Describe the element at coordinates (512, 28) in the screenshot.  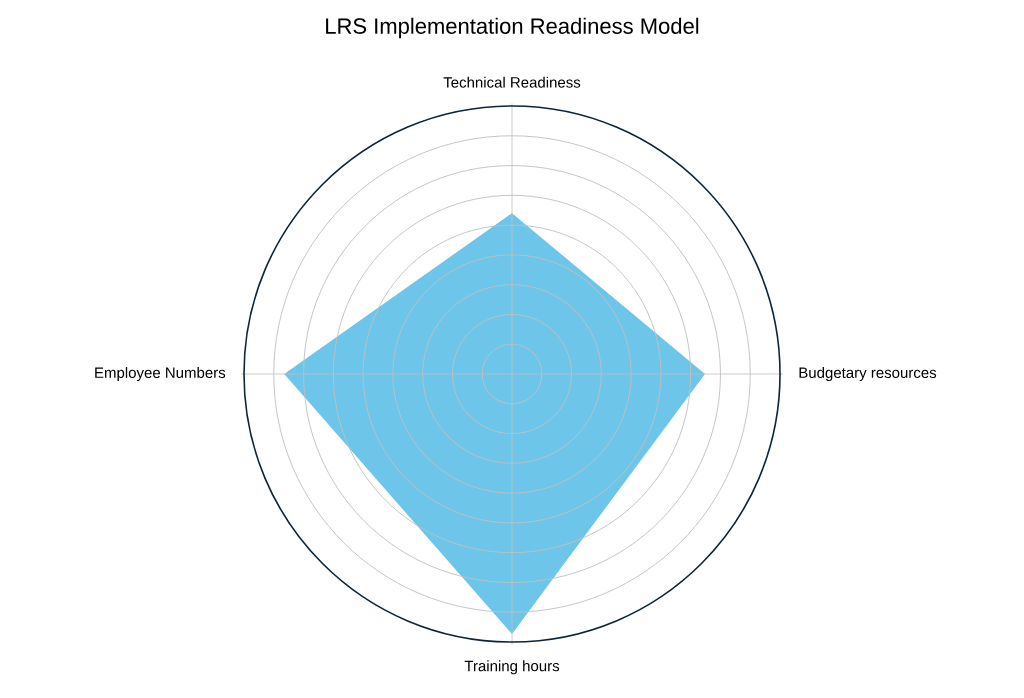
I see `chart-title: LRS Implementation Readiness Model` at that location.